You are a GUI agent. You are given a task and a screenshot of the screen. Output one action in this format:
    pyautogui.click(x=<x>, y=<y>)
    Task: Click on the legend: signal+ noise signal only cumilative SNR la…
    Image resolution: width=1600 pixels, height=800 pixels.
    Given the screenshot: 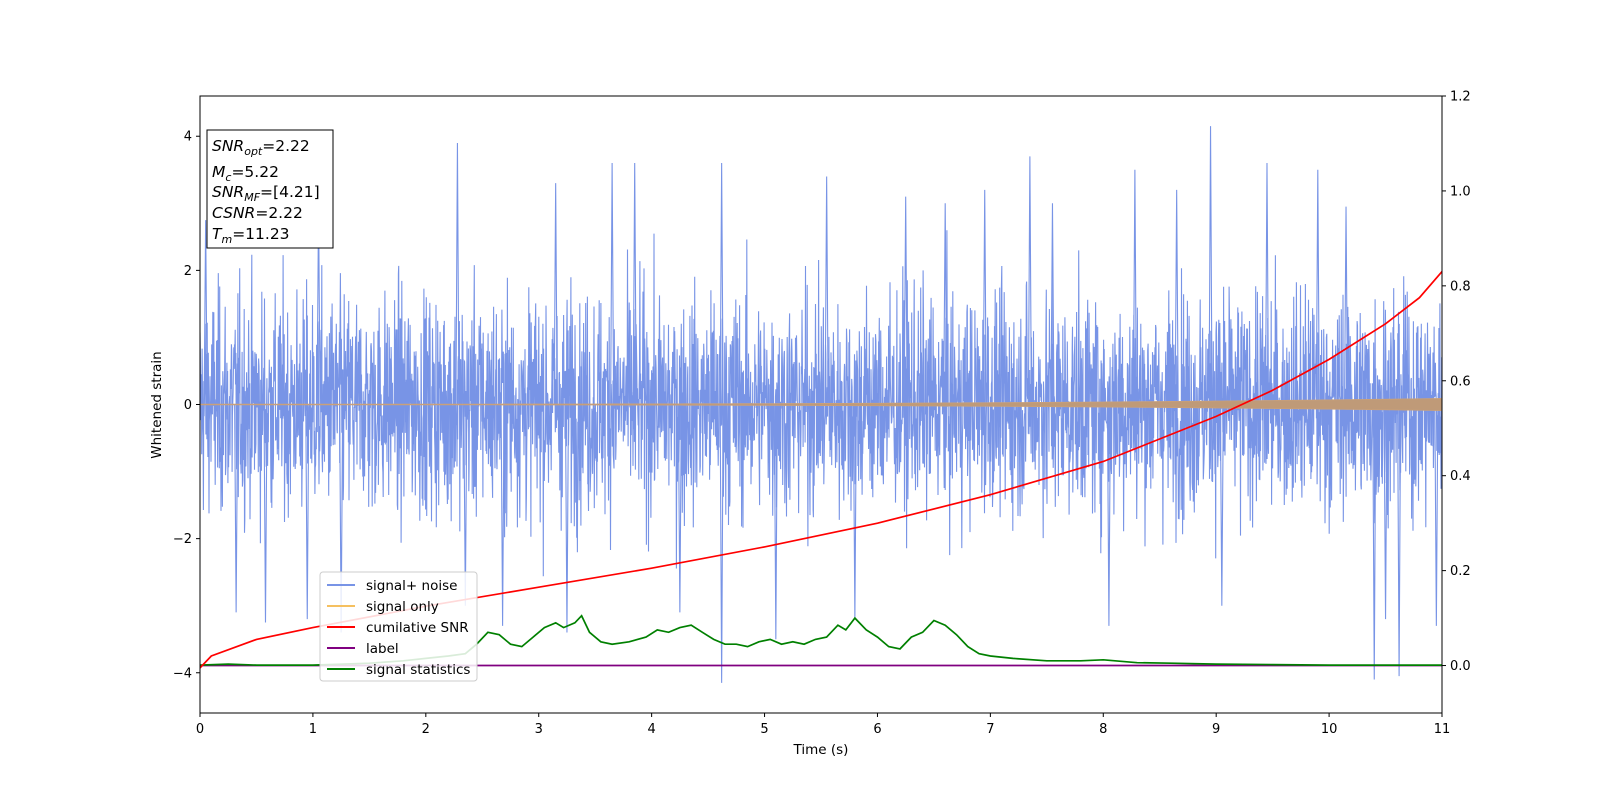 What is the action you would take?
    pyautogui.click(x=398, y=626)
    